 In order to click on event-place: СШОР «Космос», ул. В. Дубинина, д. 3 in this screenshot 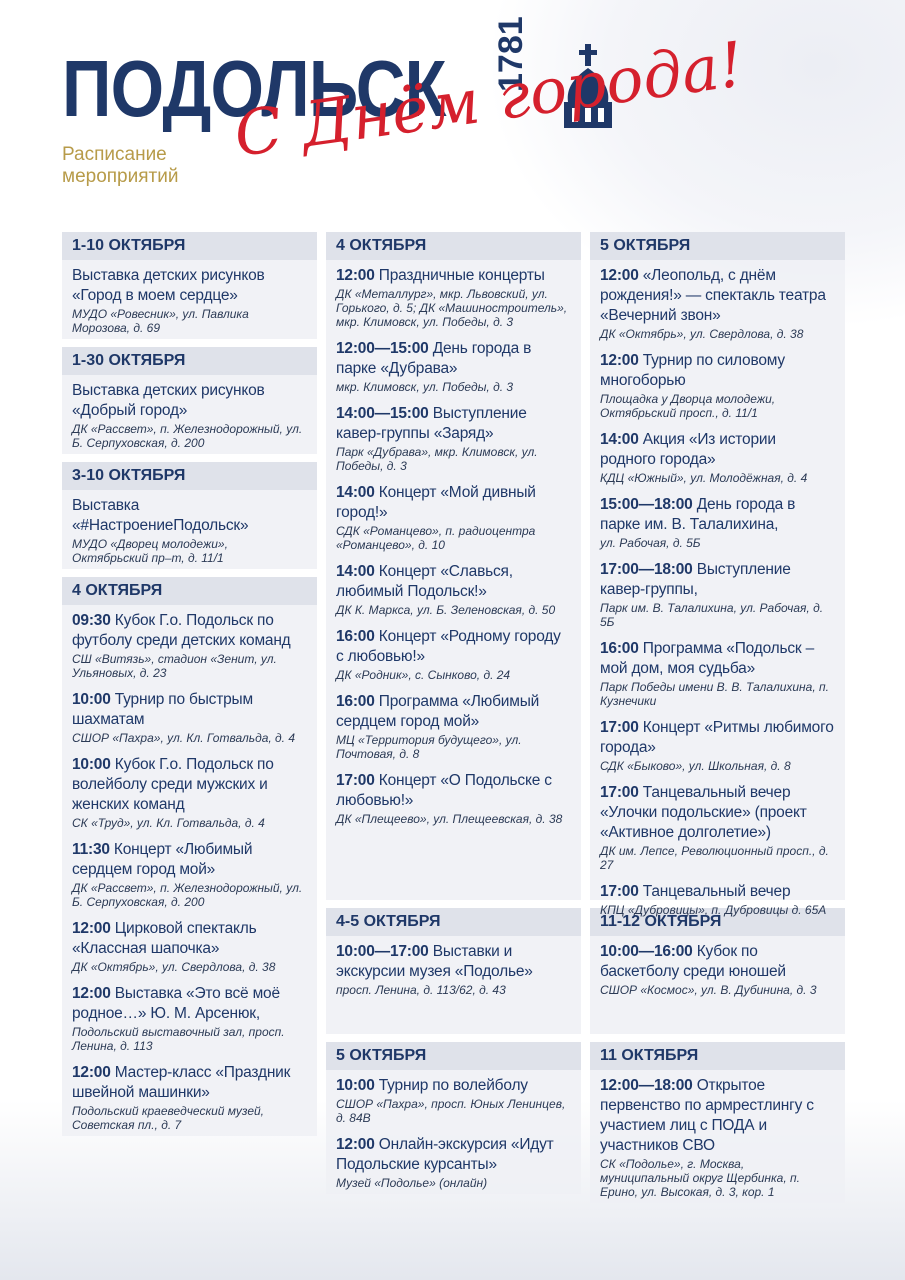, I will do `click(708, 990)`.